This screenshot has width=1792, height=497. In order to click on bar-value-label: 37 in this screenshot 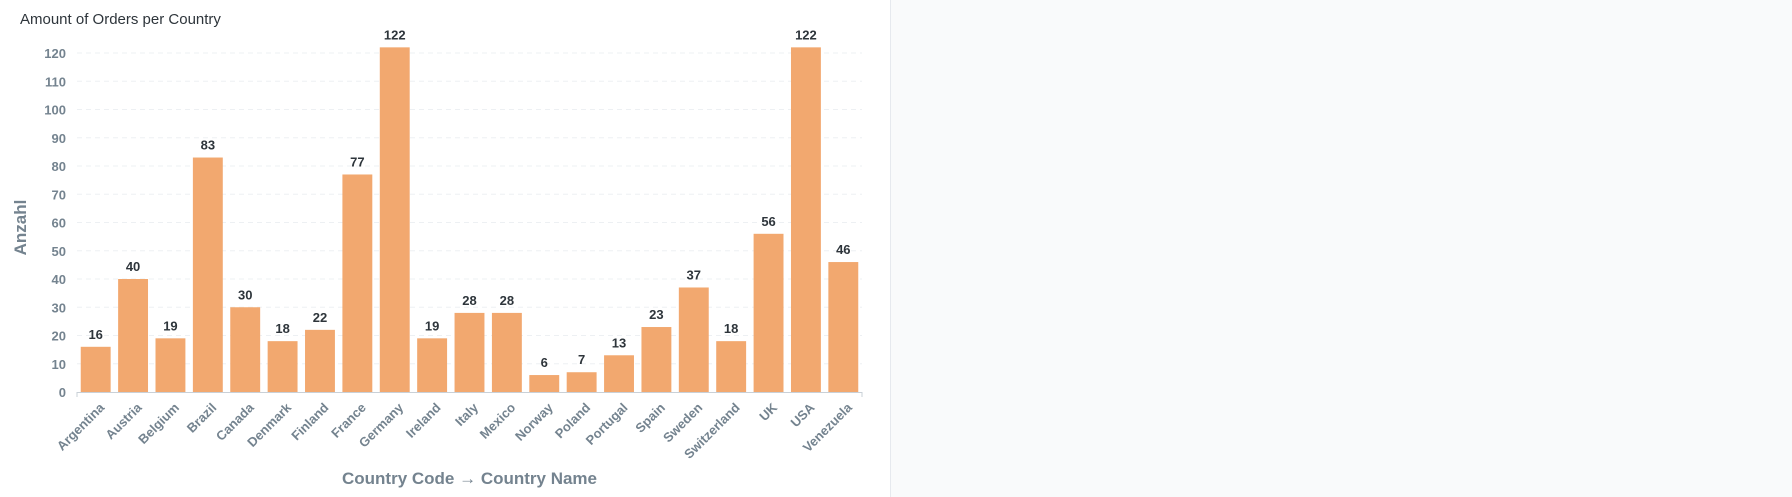, I will do `click(694, 274)`.